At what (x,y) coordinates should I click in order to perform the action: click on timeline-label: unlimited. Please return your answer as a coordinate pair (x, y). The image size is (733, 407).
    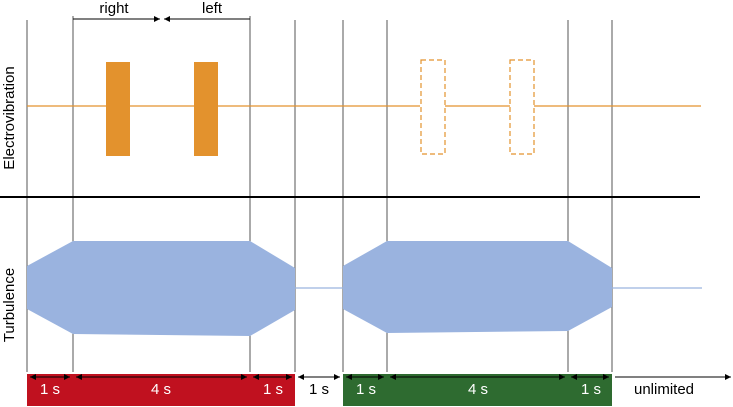
    Looking at the image, I should click on (664, 389).